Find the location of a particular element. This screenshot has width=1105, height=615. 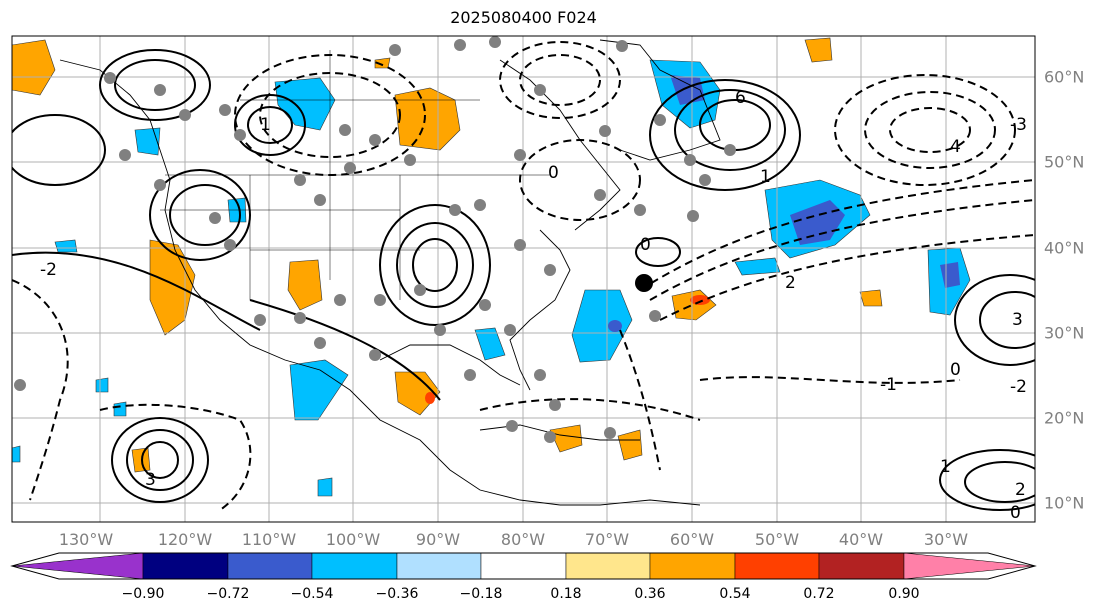

lat-label: 10°N is located at coordinates (1064, 503).